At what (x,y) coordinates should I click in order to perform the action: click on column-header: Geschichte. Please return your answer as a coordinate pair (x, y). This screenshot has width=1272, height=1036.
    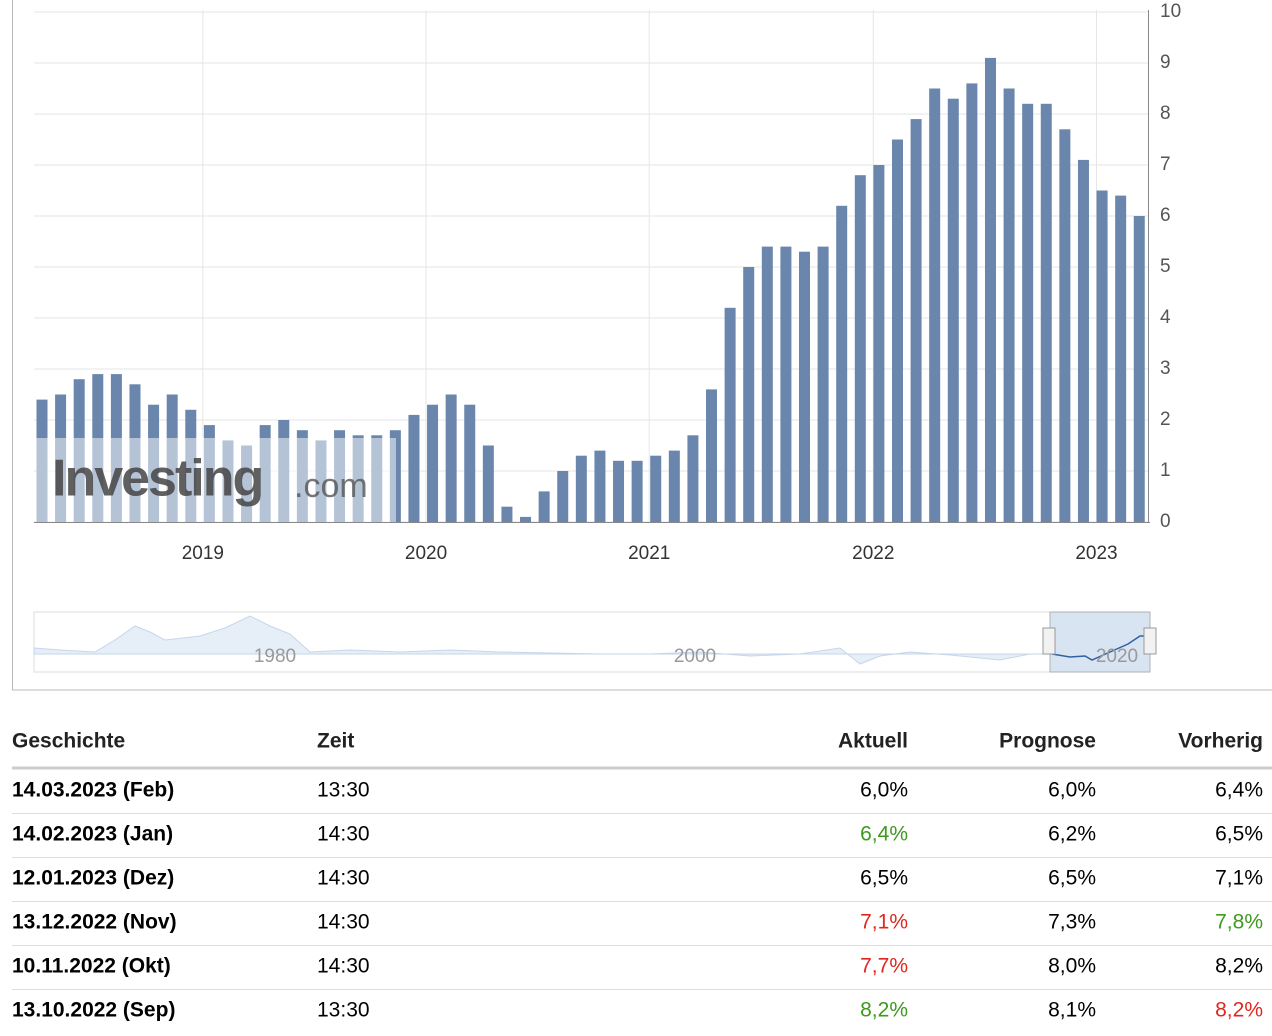
    Looking at the image, I should click on (68, 741).